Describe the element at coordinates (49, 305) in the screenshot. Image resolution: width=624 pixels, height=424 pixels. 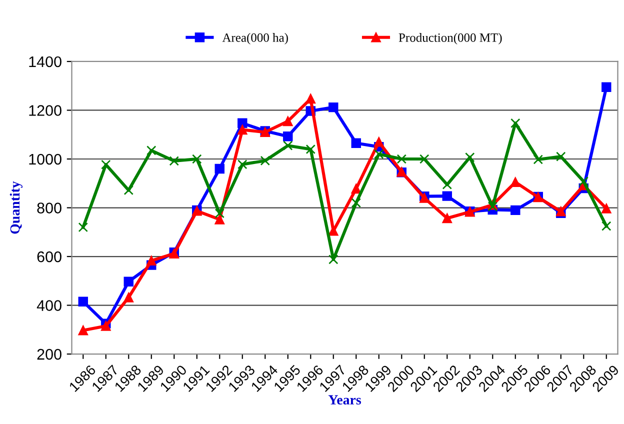
I see `y-tick-label: 400` at that location.